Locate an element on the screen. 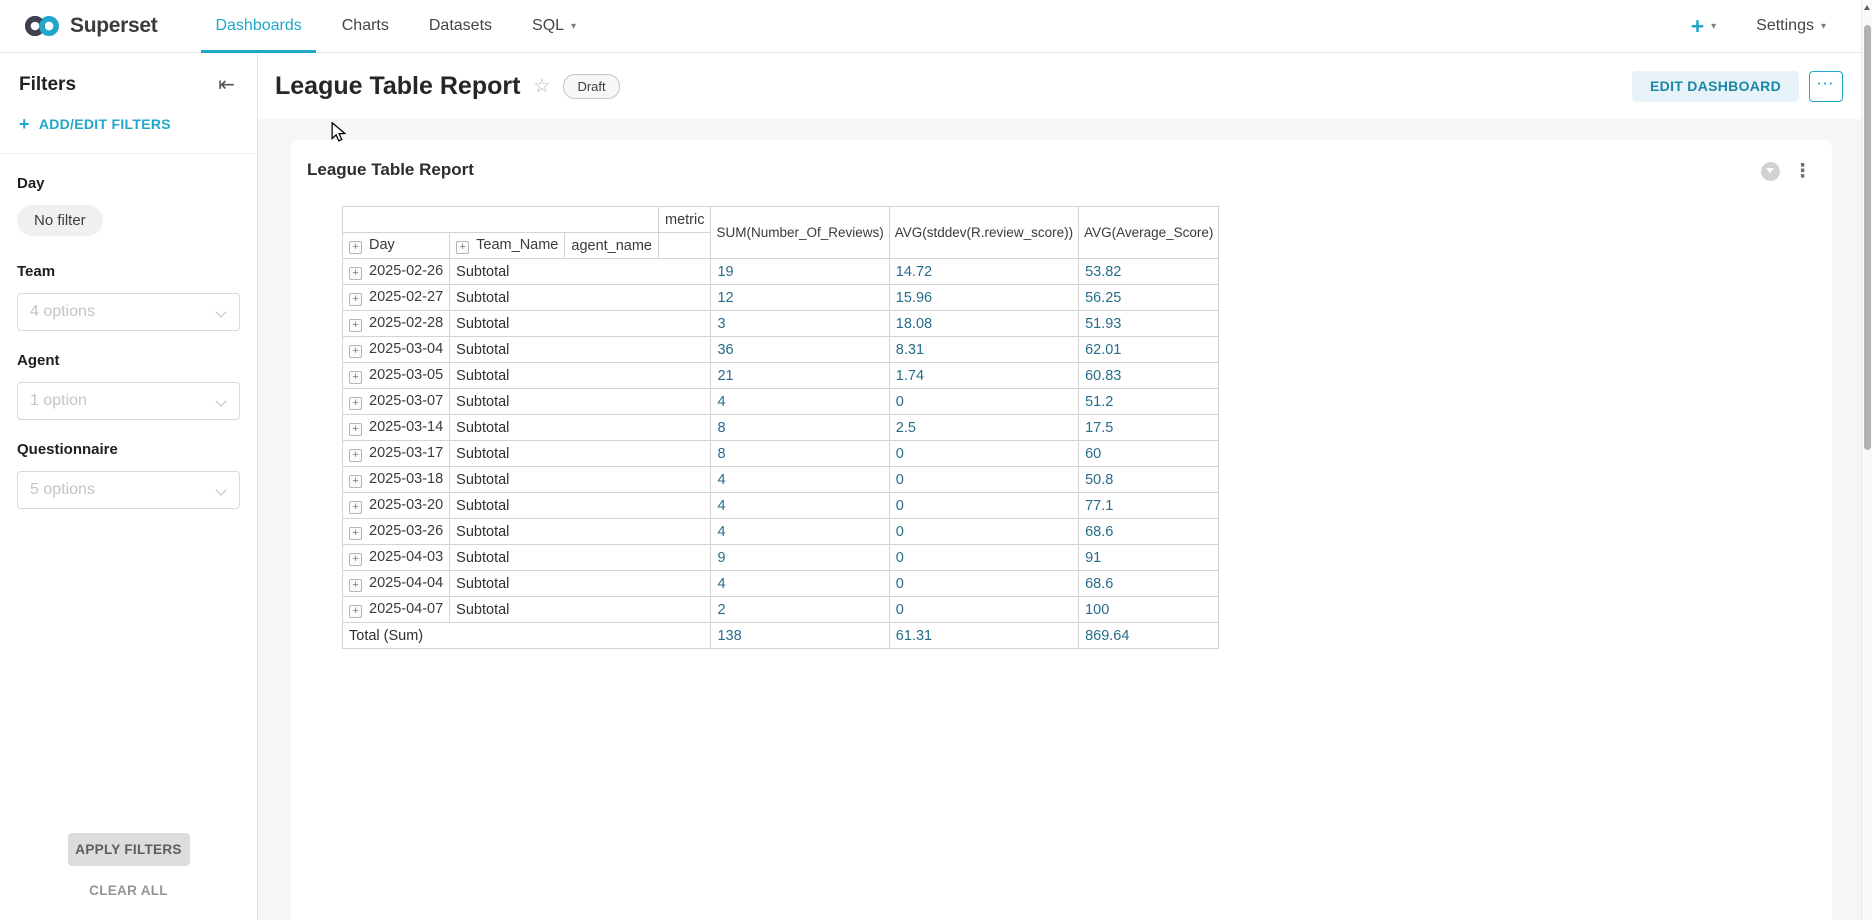 The width and height of the screenshot is (1872, 920). row-value-cell: 51.2 is located at coordinates (1149, 401).